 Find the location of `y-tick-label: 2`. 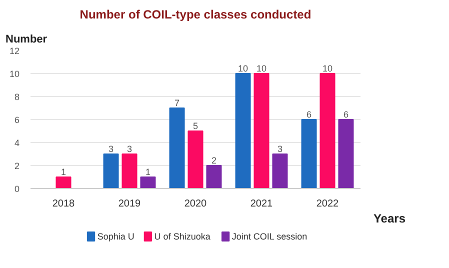

y-tick-label: 2 is located at coordinates (17, 166).